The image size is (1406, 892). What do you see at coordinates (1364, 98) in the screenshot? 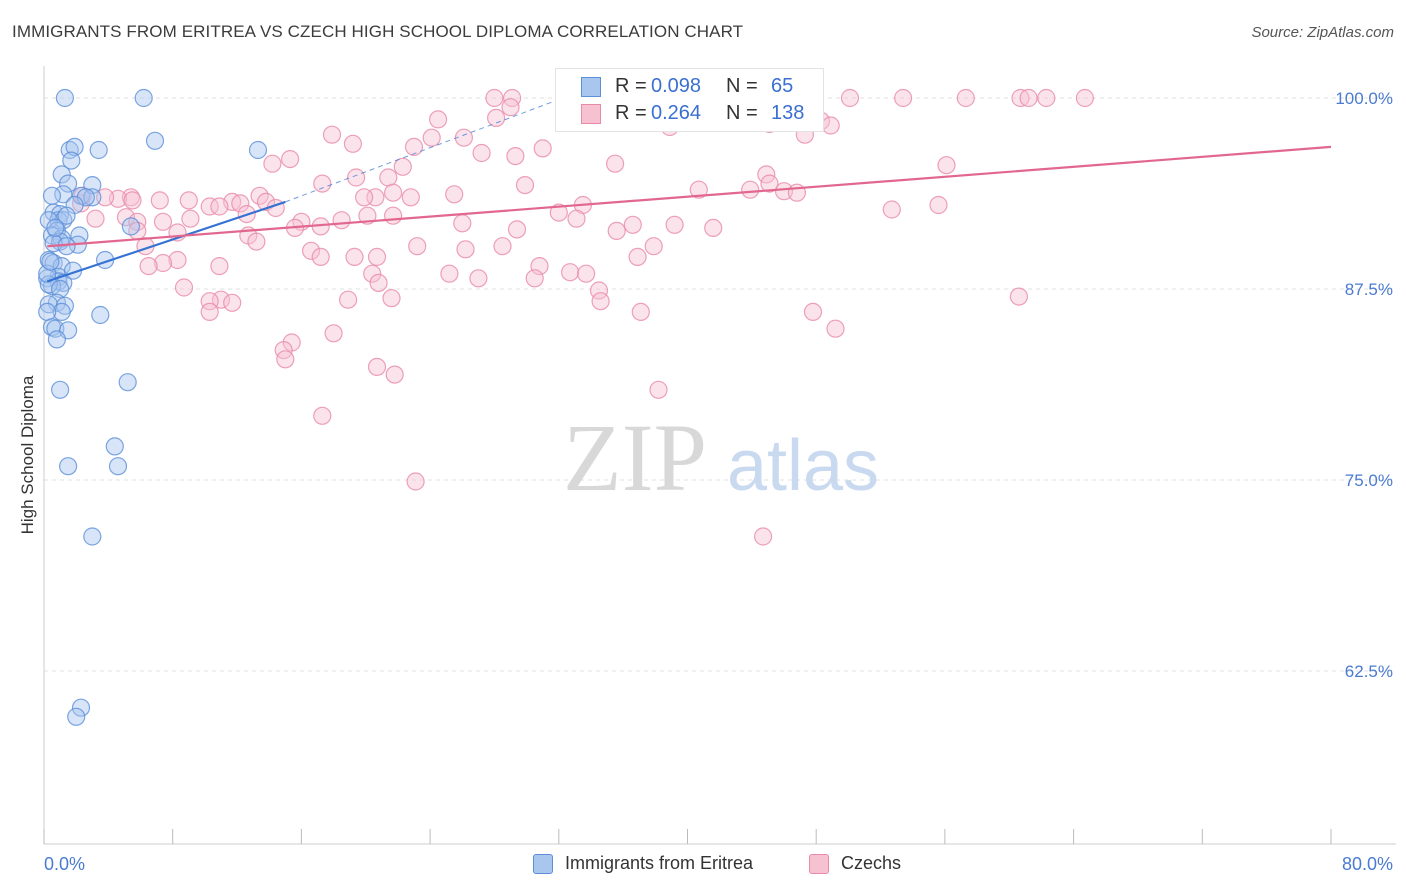
I see `y-tick-label: 100.0%` at bounding box center [1364, 98].